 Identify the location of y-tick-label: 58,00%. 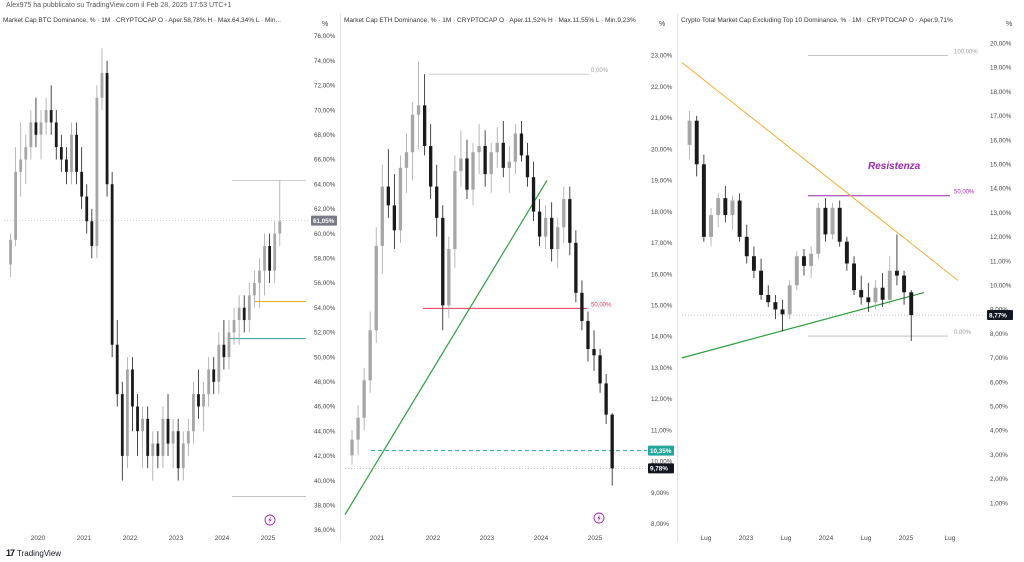
(325, 259).